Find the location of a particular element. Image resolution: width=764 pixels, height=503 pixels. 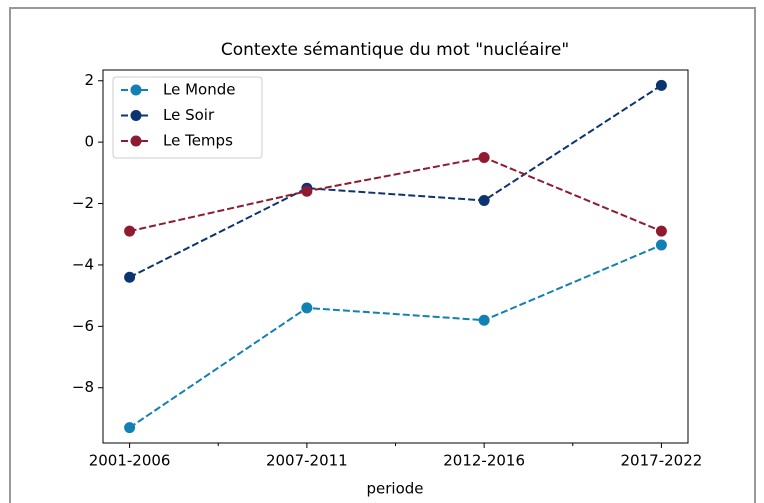

y-tick-label: 2 is located at coordinates (89, 80).